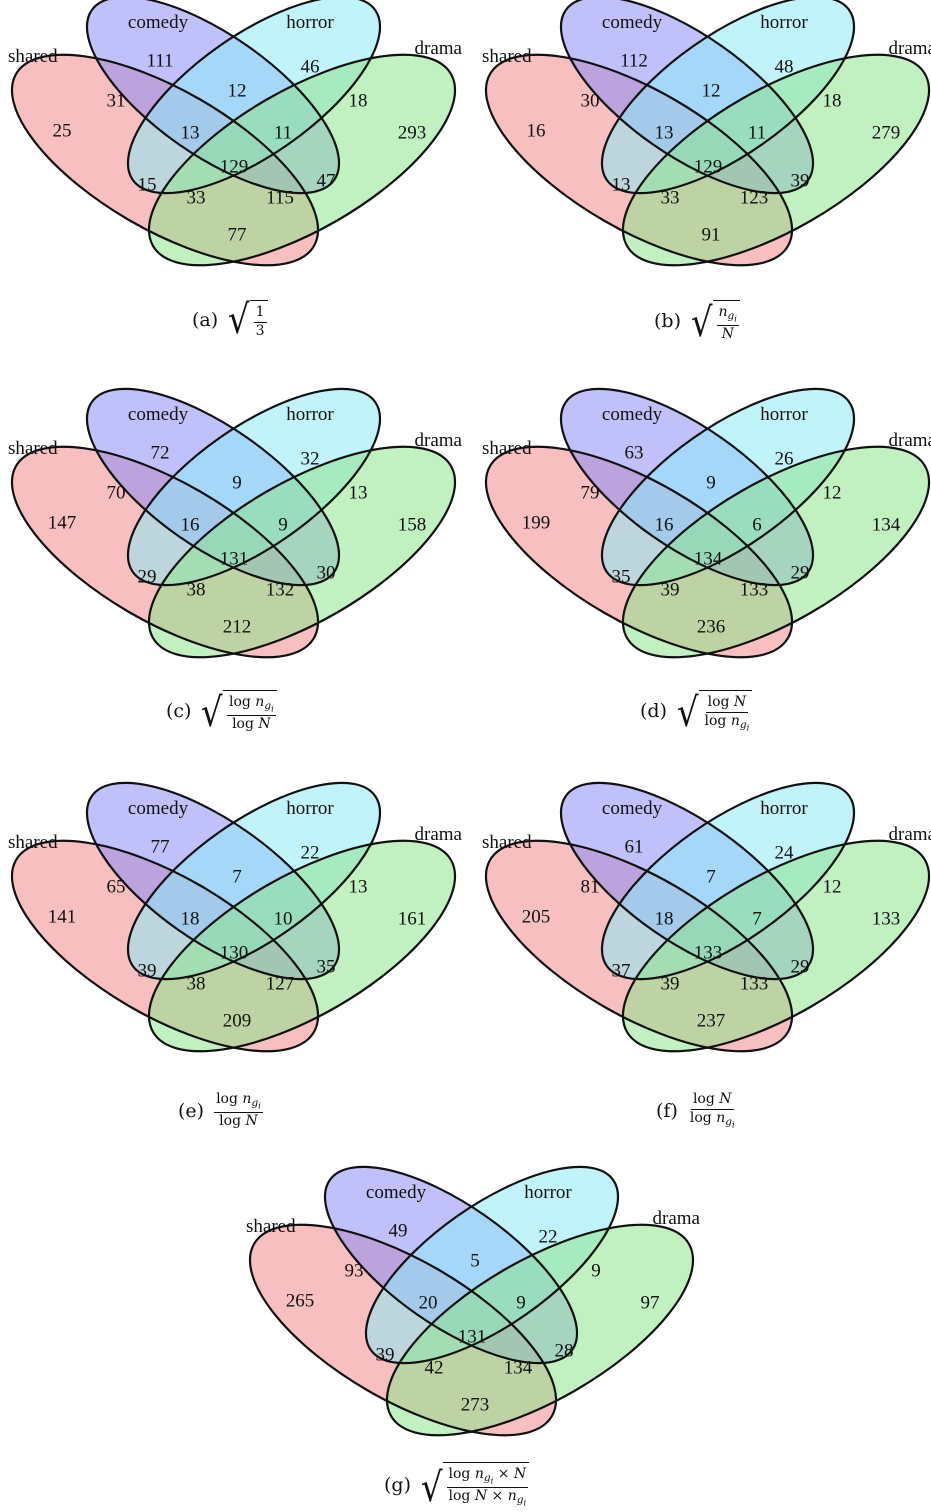  I want to click on region-count-shared-comedy: 65, so click(116, 886).